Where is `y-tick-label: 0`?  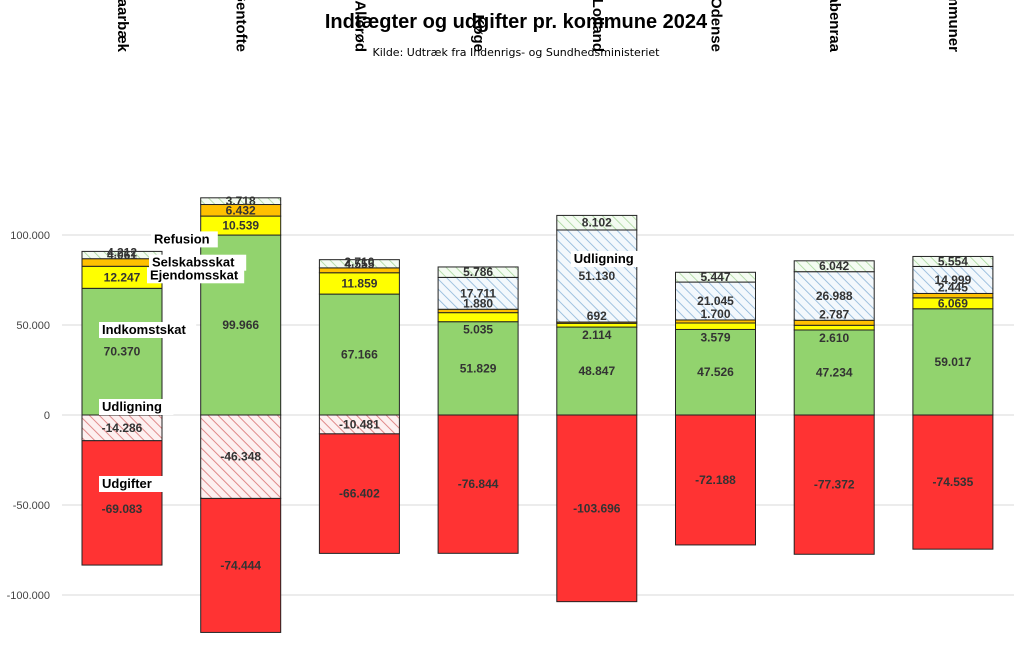
y-tick-label: 0 is located at coordinates (47, 416).